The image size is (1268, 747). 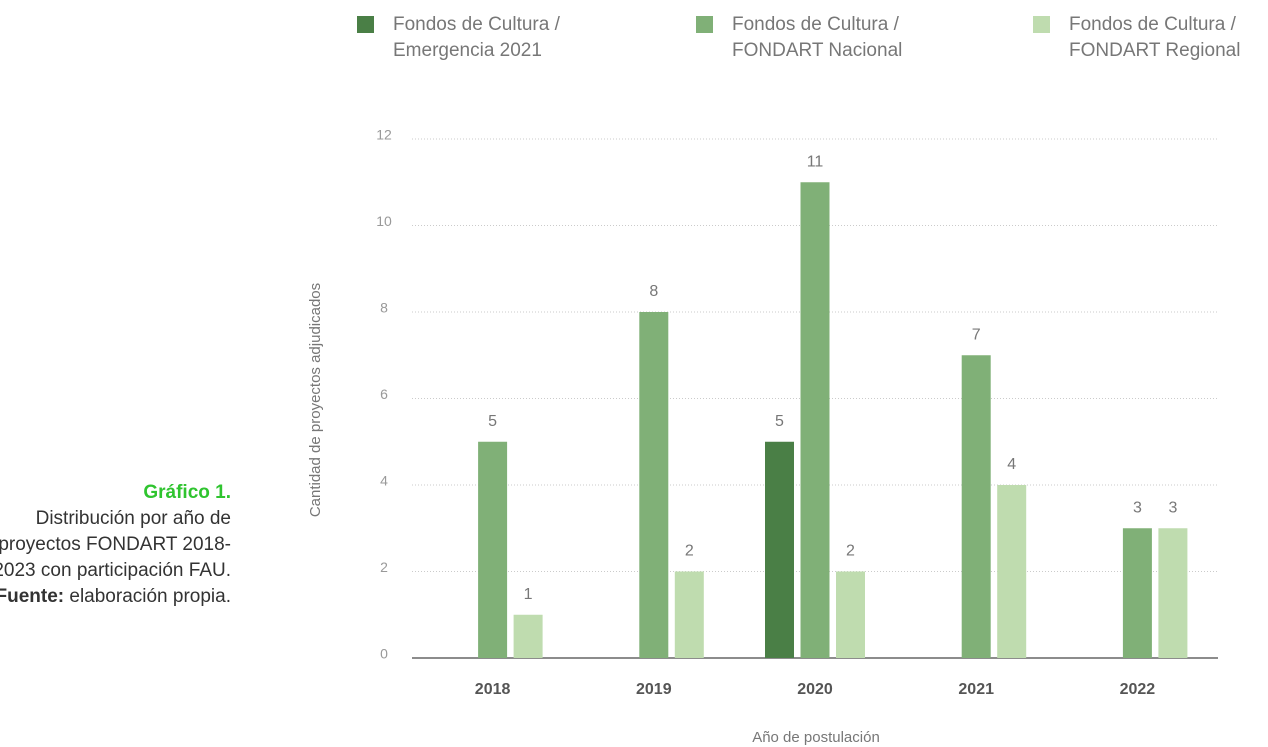 What do you see at coordinates (384, 135) in the screenshot?
I see `y-tick-label: 12` at bounding box center [384, 135].